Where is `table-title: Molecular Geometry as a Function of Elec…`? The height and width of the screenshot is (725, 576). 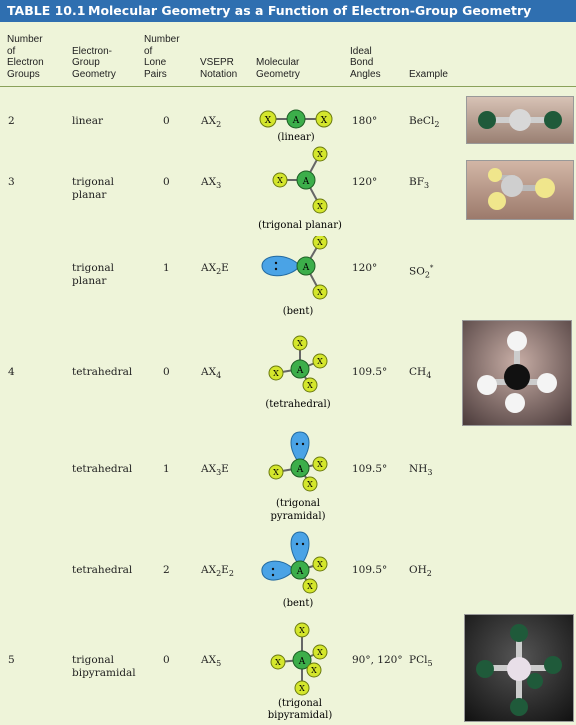
table-title: Molecular Geometry as a Function of Elec… is located at coordinates (310, 10).